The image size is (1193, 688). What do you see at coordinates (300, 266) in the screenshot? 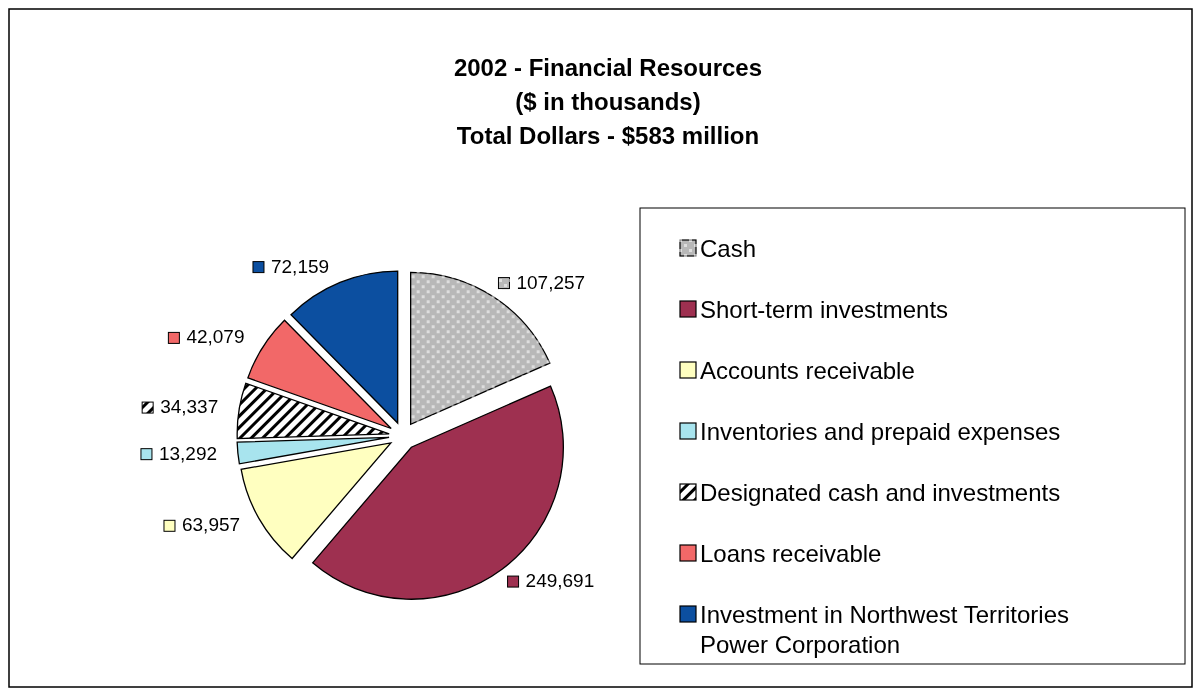
I see `data-label: 72,159` at bounding box center [300, 266].